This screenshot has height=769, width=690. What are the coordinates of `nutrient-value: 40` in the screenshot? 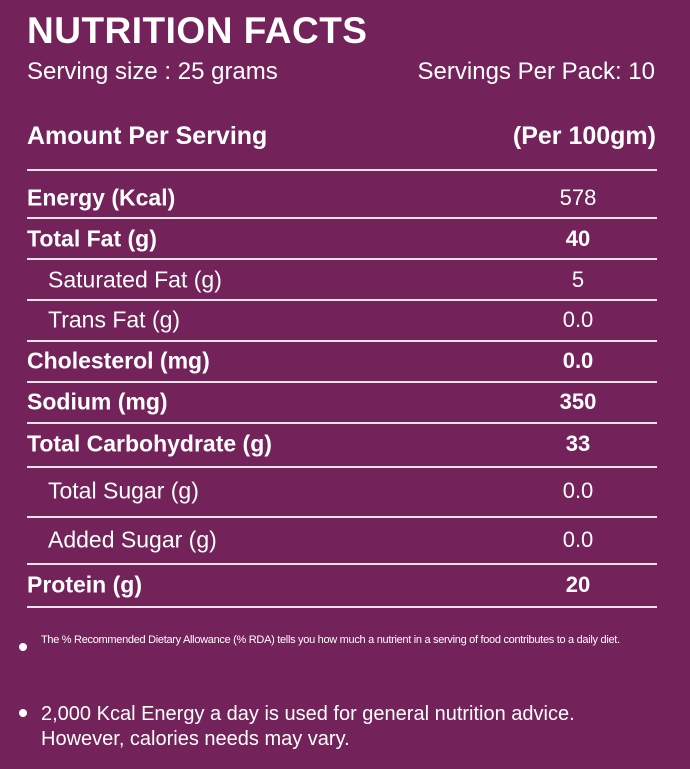 It's located at (578, 238).